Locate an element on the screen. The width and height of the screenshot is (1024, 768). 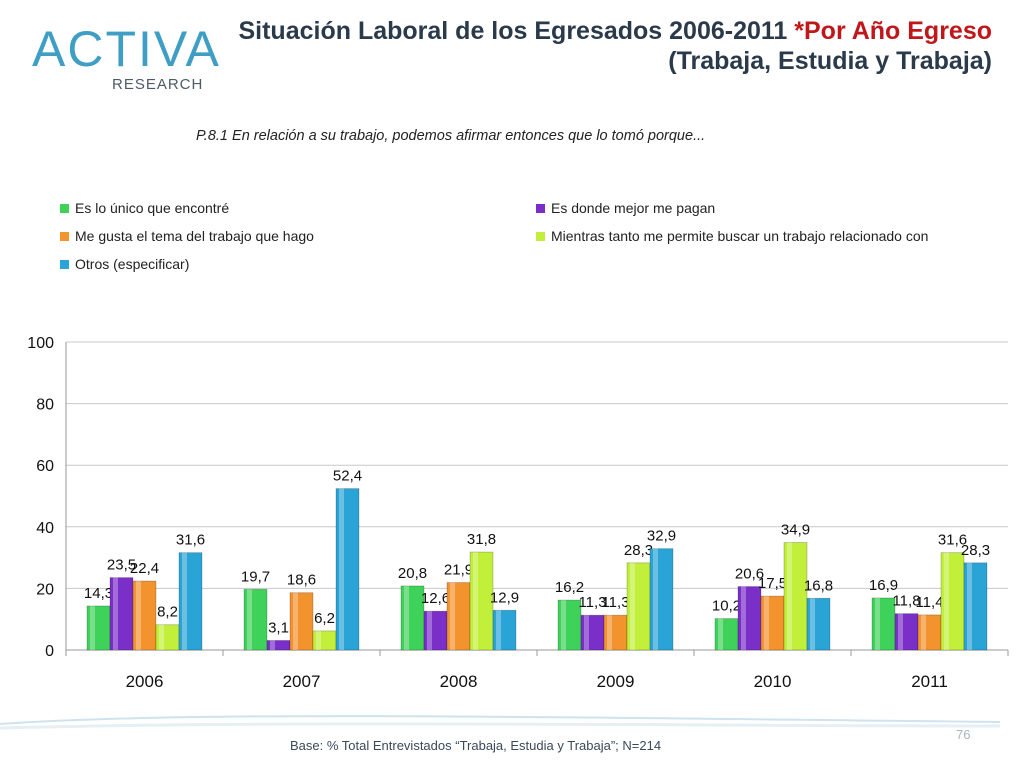
data-label: 3,1 is located at coordinates (278, 627).